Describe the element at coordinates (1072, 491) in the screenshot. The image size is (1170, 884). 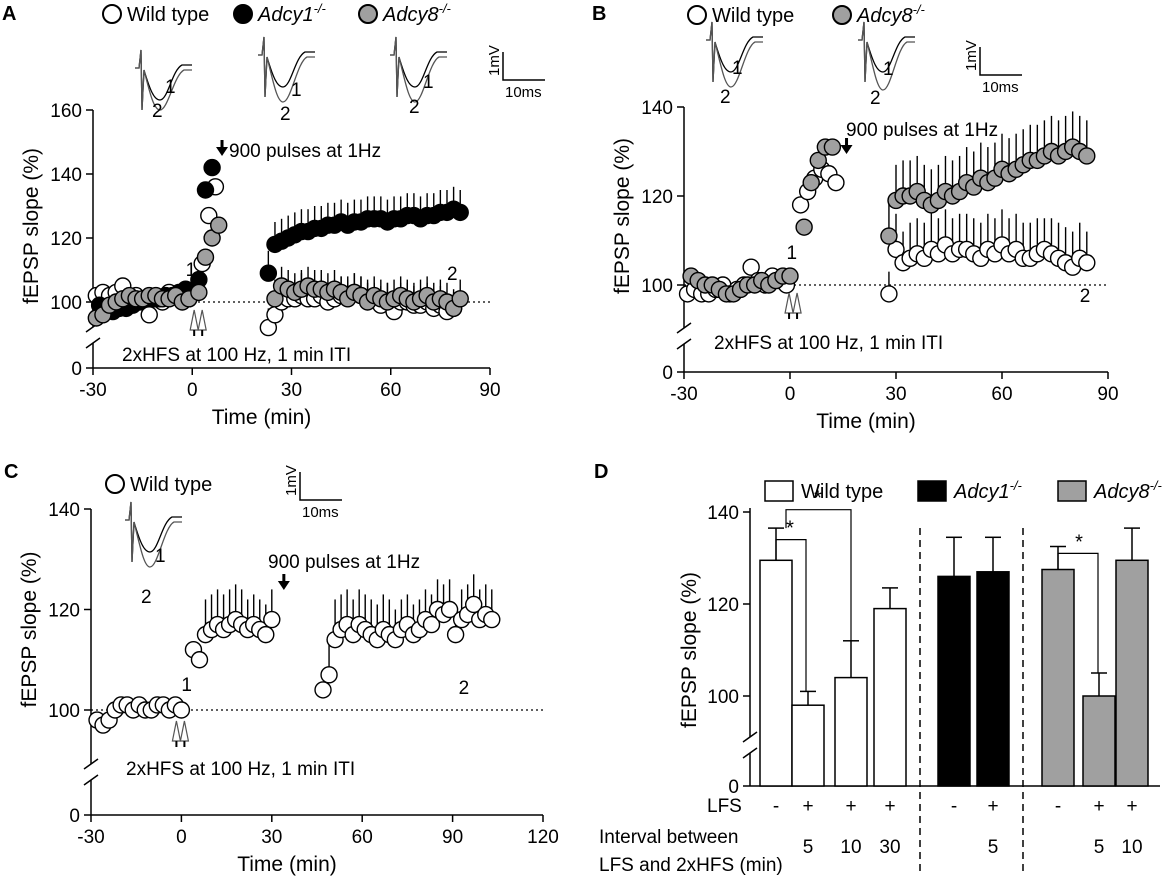
I see `legend-swatch` at that location.